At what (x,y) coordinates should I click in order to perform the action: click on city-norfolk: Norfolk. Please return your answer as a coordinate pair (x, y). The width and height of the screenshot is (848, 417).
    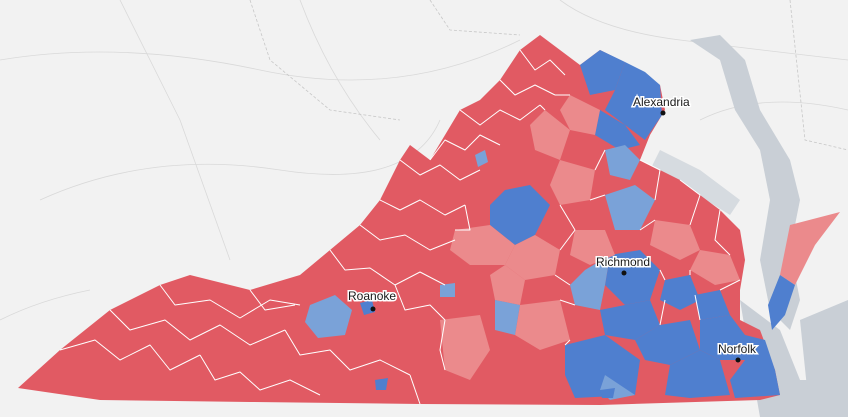
    Looking at the image, I should click on (738, 352).